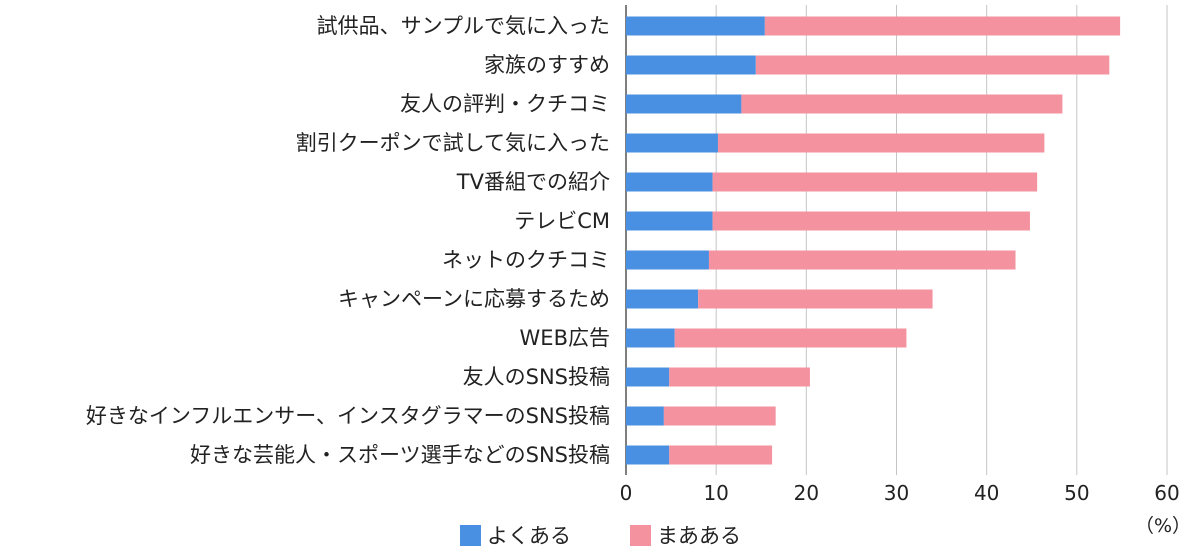 Image resolution: width=1200 pixels, height=554 pixels. What do you see at coordinates (986, 493) in the screenshot?
I see `x-tick-40: 40` at bounding box center [986, 493].